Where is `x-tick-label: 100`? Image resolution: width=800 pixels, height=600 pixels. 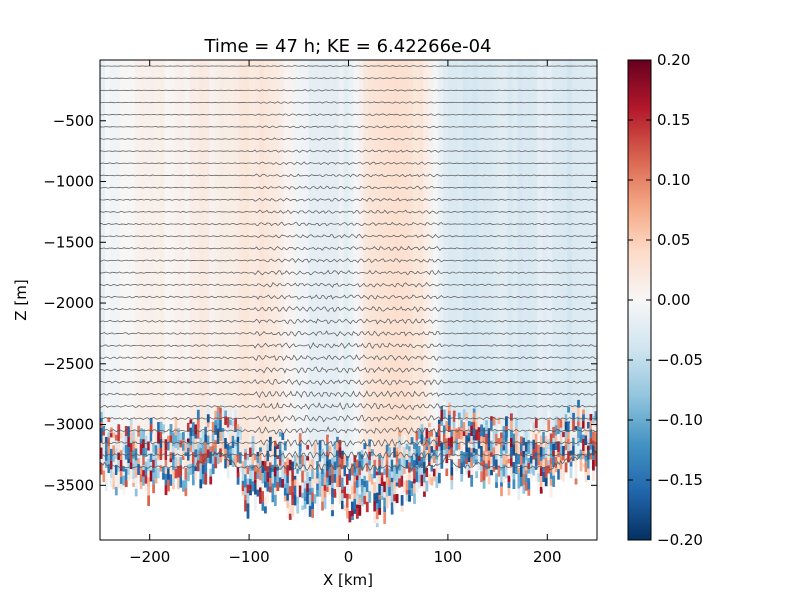 x-tick-label: 100 is located at coordinates (448, 557).